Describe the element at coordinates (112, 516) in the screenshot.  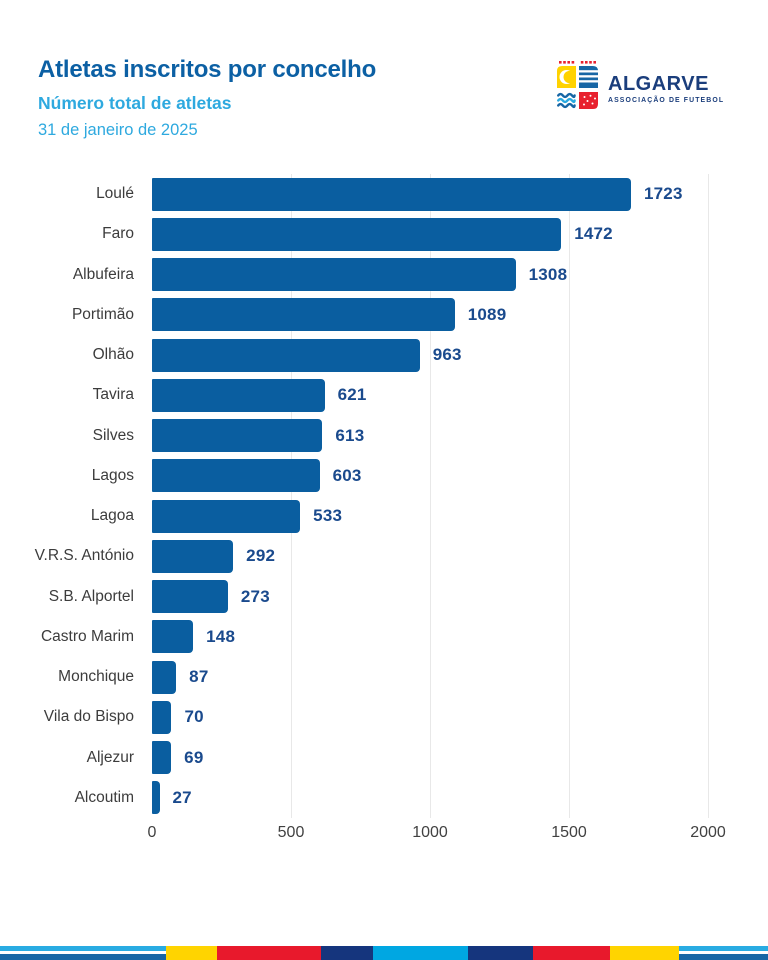
I see `category-label: Lagoa` at that location.